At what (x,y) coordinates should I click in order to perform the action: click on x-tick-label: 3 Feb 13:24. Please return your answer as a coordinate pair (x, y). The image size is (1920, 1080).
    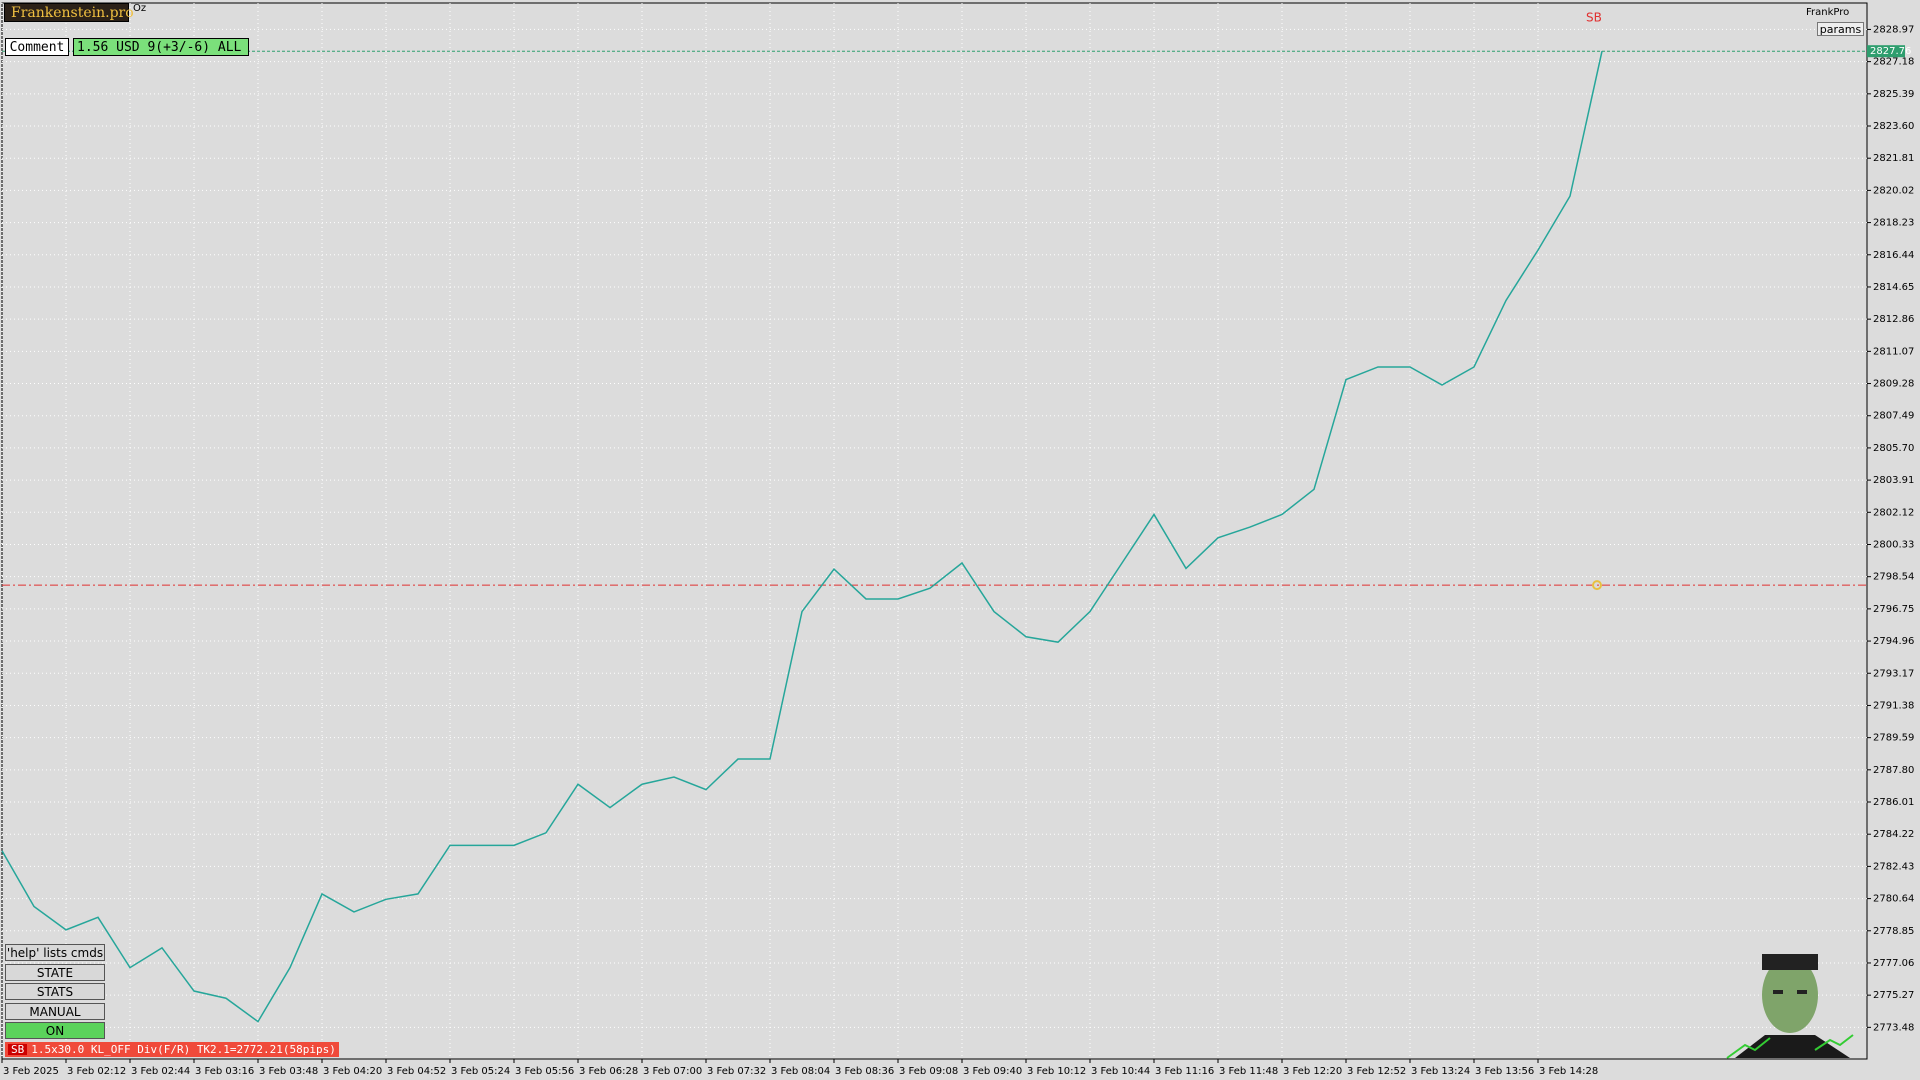
    Looking at the image, I should click on (1440, 1071).